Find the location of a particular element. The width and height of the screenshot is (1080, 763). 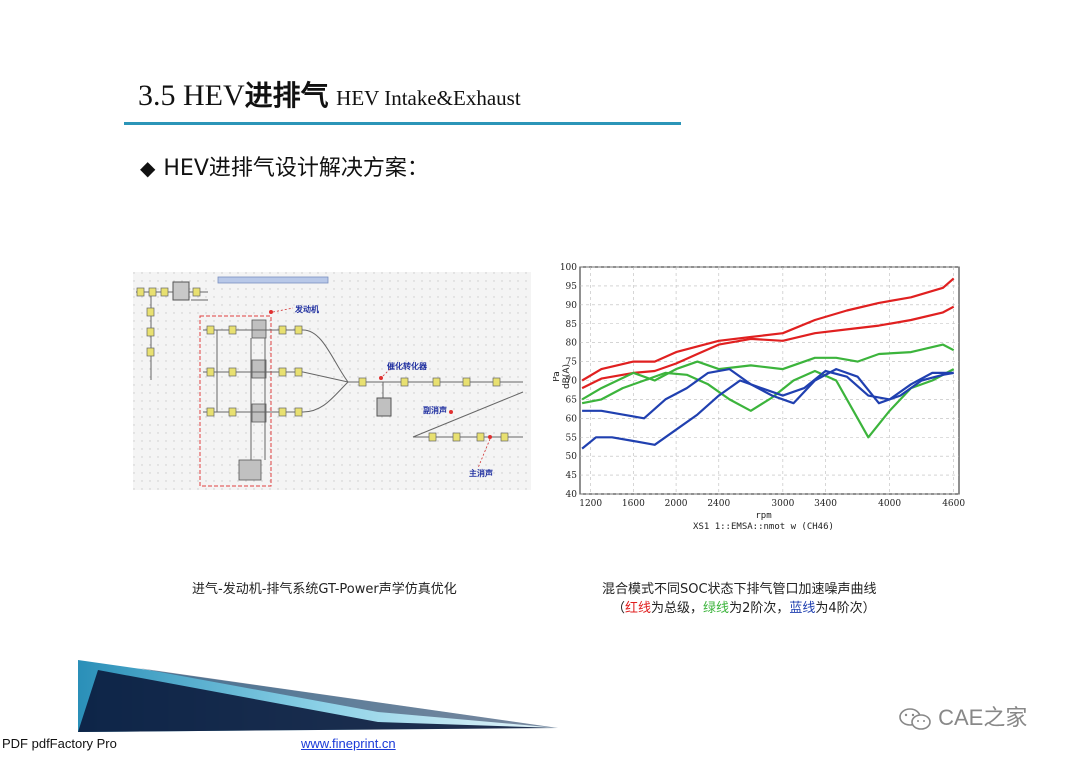

right-caption: 混合模式不同SOC状态下排气管口加速噪声曲线 is located at coordinates (739, 589).